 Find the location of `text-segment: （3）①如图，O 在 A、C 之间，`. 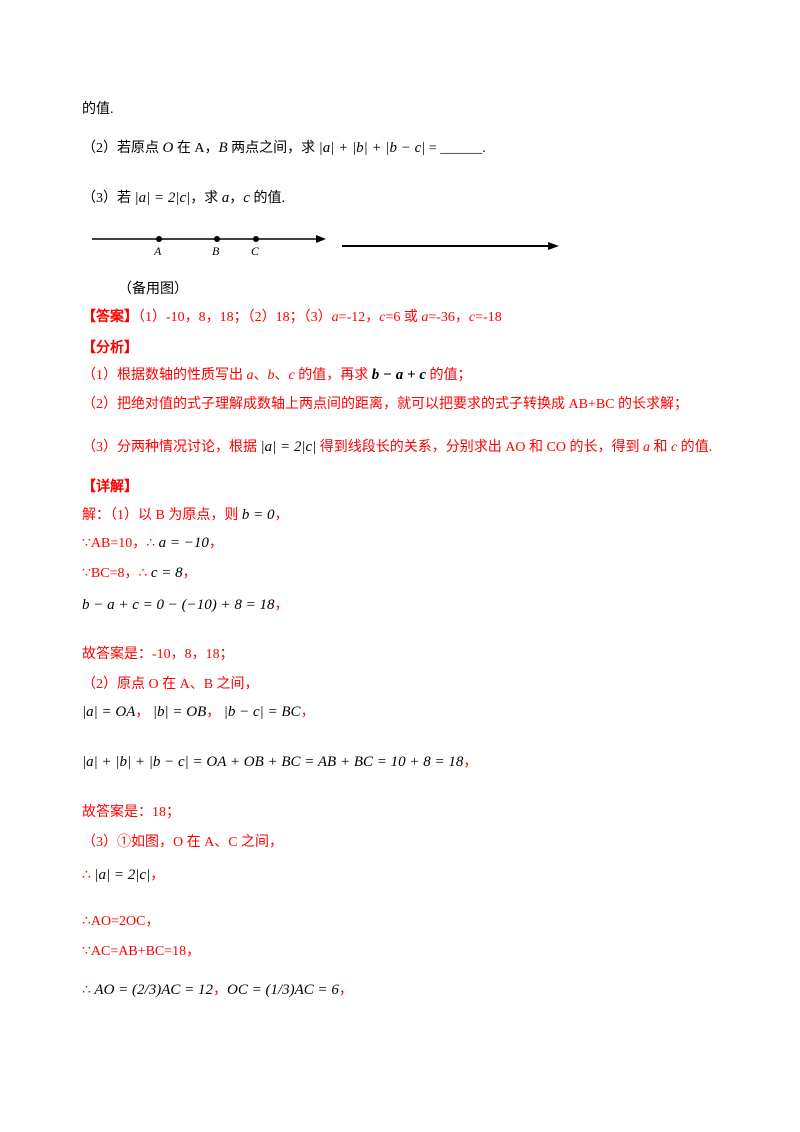

text-segment: （3）①如图，O 在 A、C 之间， is located at coordinates (183, 842).